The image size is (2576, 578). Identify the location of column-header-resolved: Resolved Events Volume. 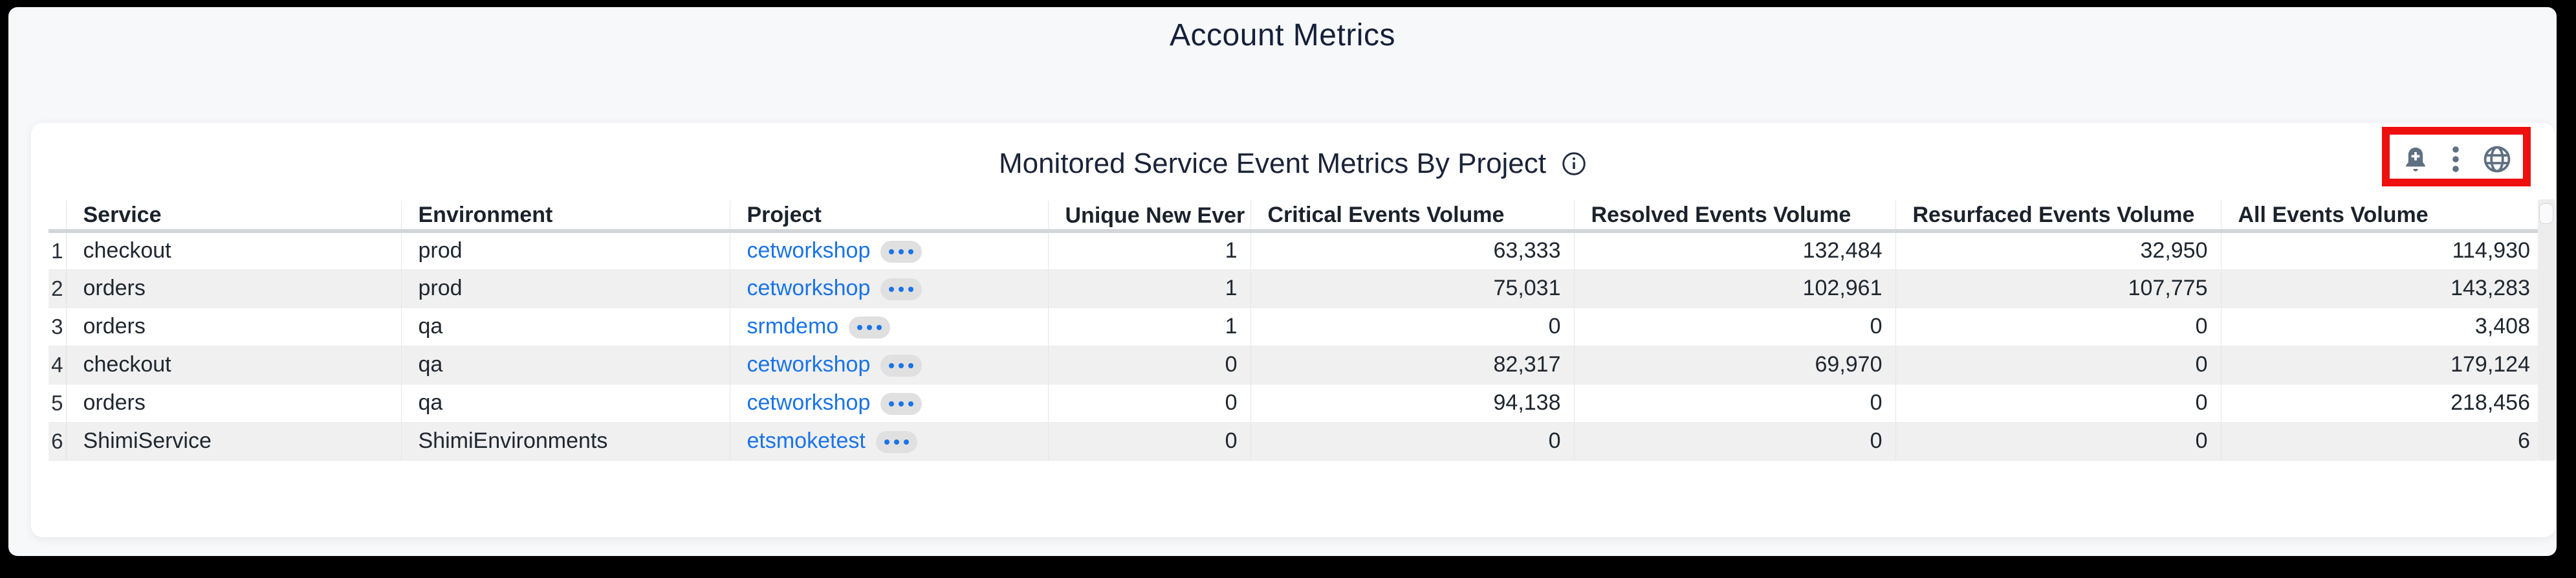
(1735, 217).